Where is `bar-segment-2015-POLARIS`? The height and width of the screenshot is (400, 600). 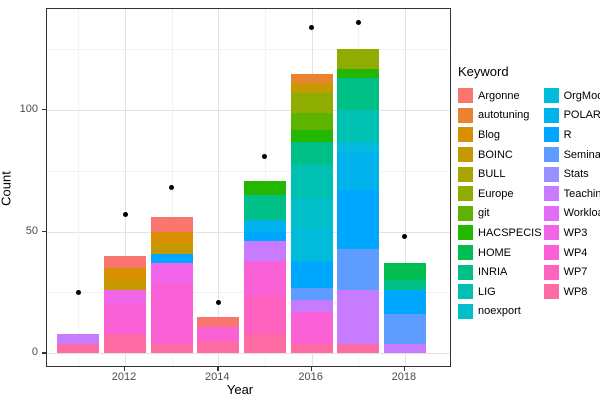
bar-segment-2015-POLARIS is located at coordinates (264, 225).